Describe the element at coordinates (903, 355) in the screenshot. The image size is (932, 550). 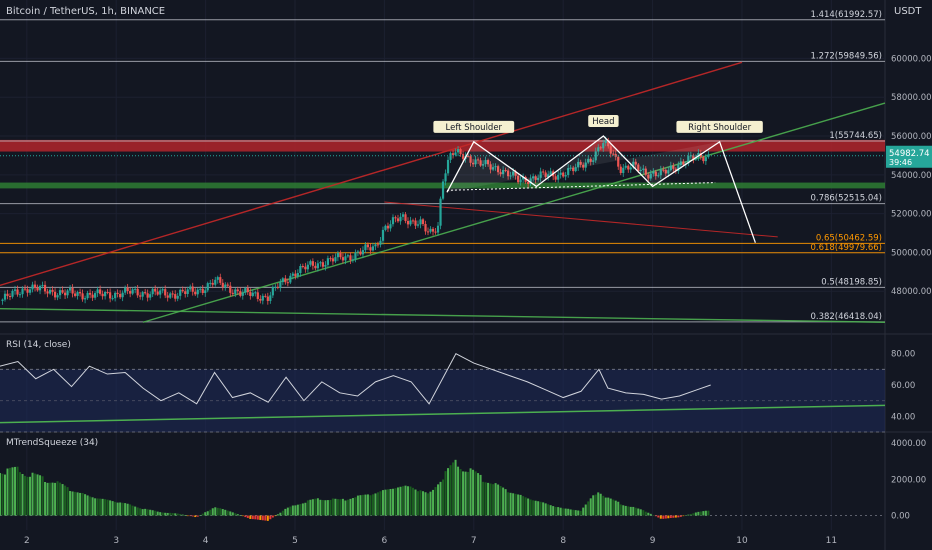
I see `rsi-tick-label: 80.00` at that location.